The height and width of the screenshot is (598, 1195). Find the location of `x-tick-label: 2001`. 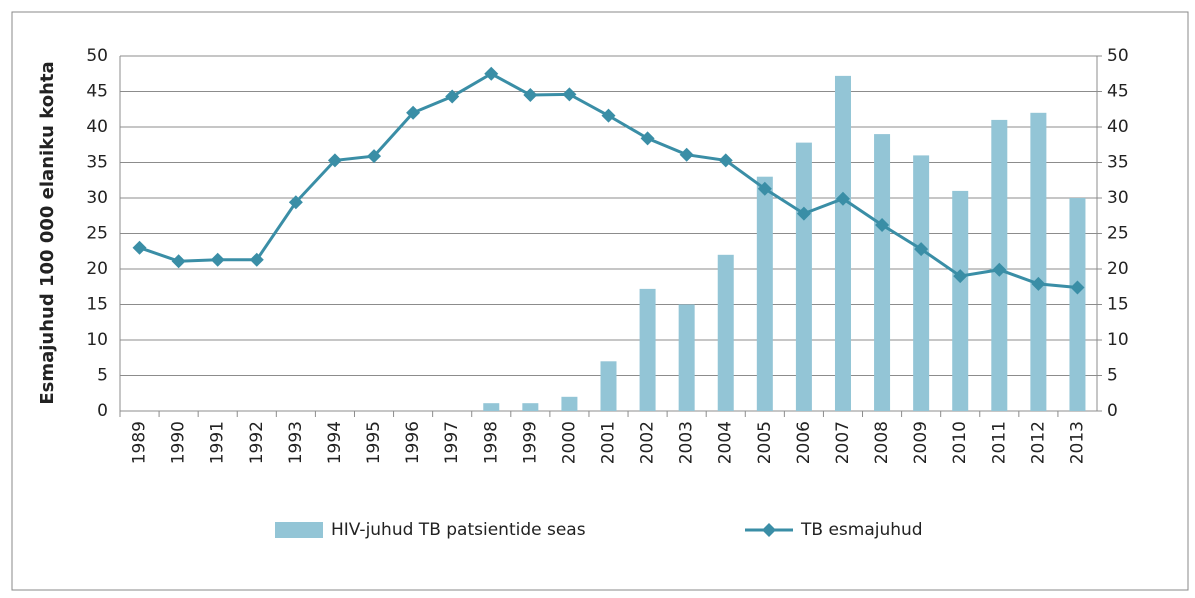

x-tick-label: 2001 is located at coordinates (609, 442).